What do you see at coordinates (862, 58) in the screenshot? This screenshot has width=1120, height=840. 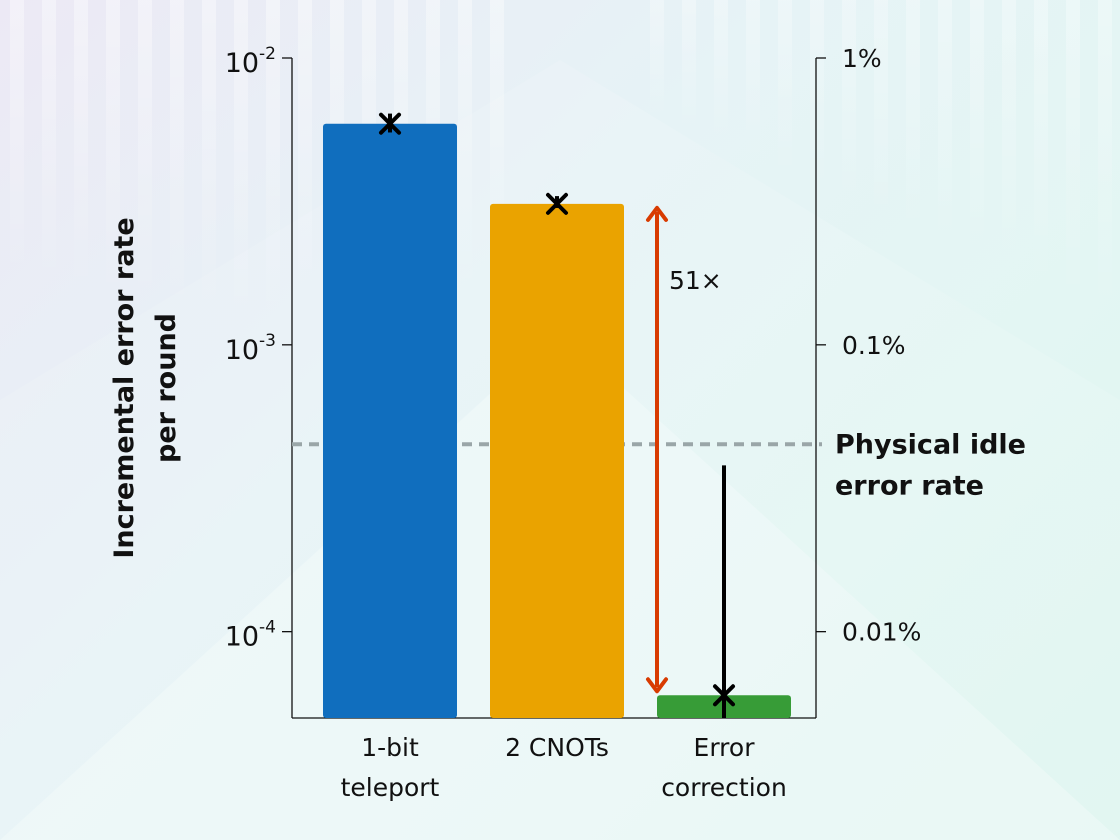 I see `right-tick-label: 1%` at bounding box center [862, 58].